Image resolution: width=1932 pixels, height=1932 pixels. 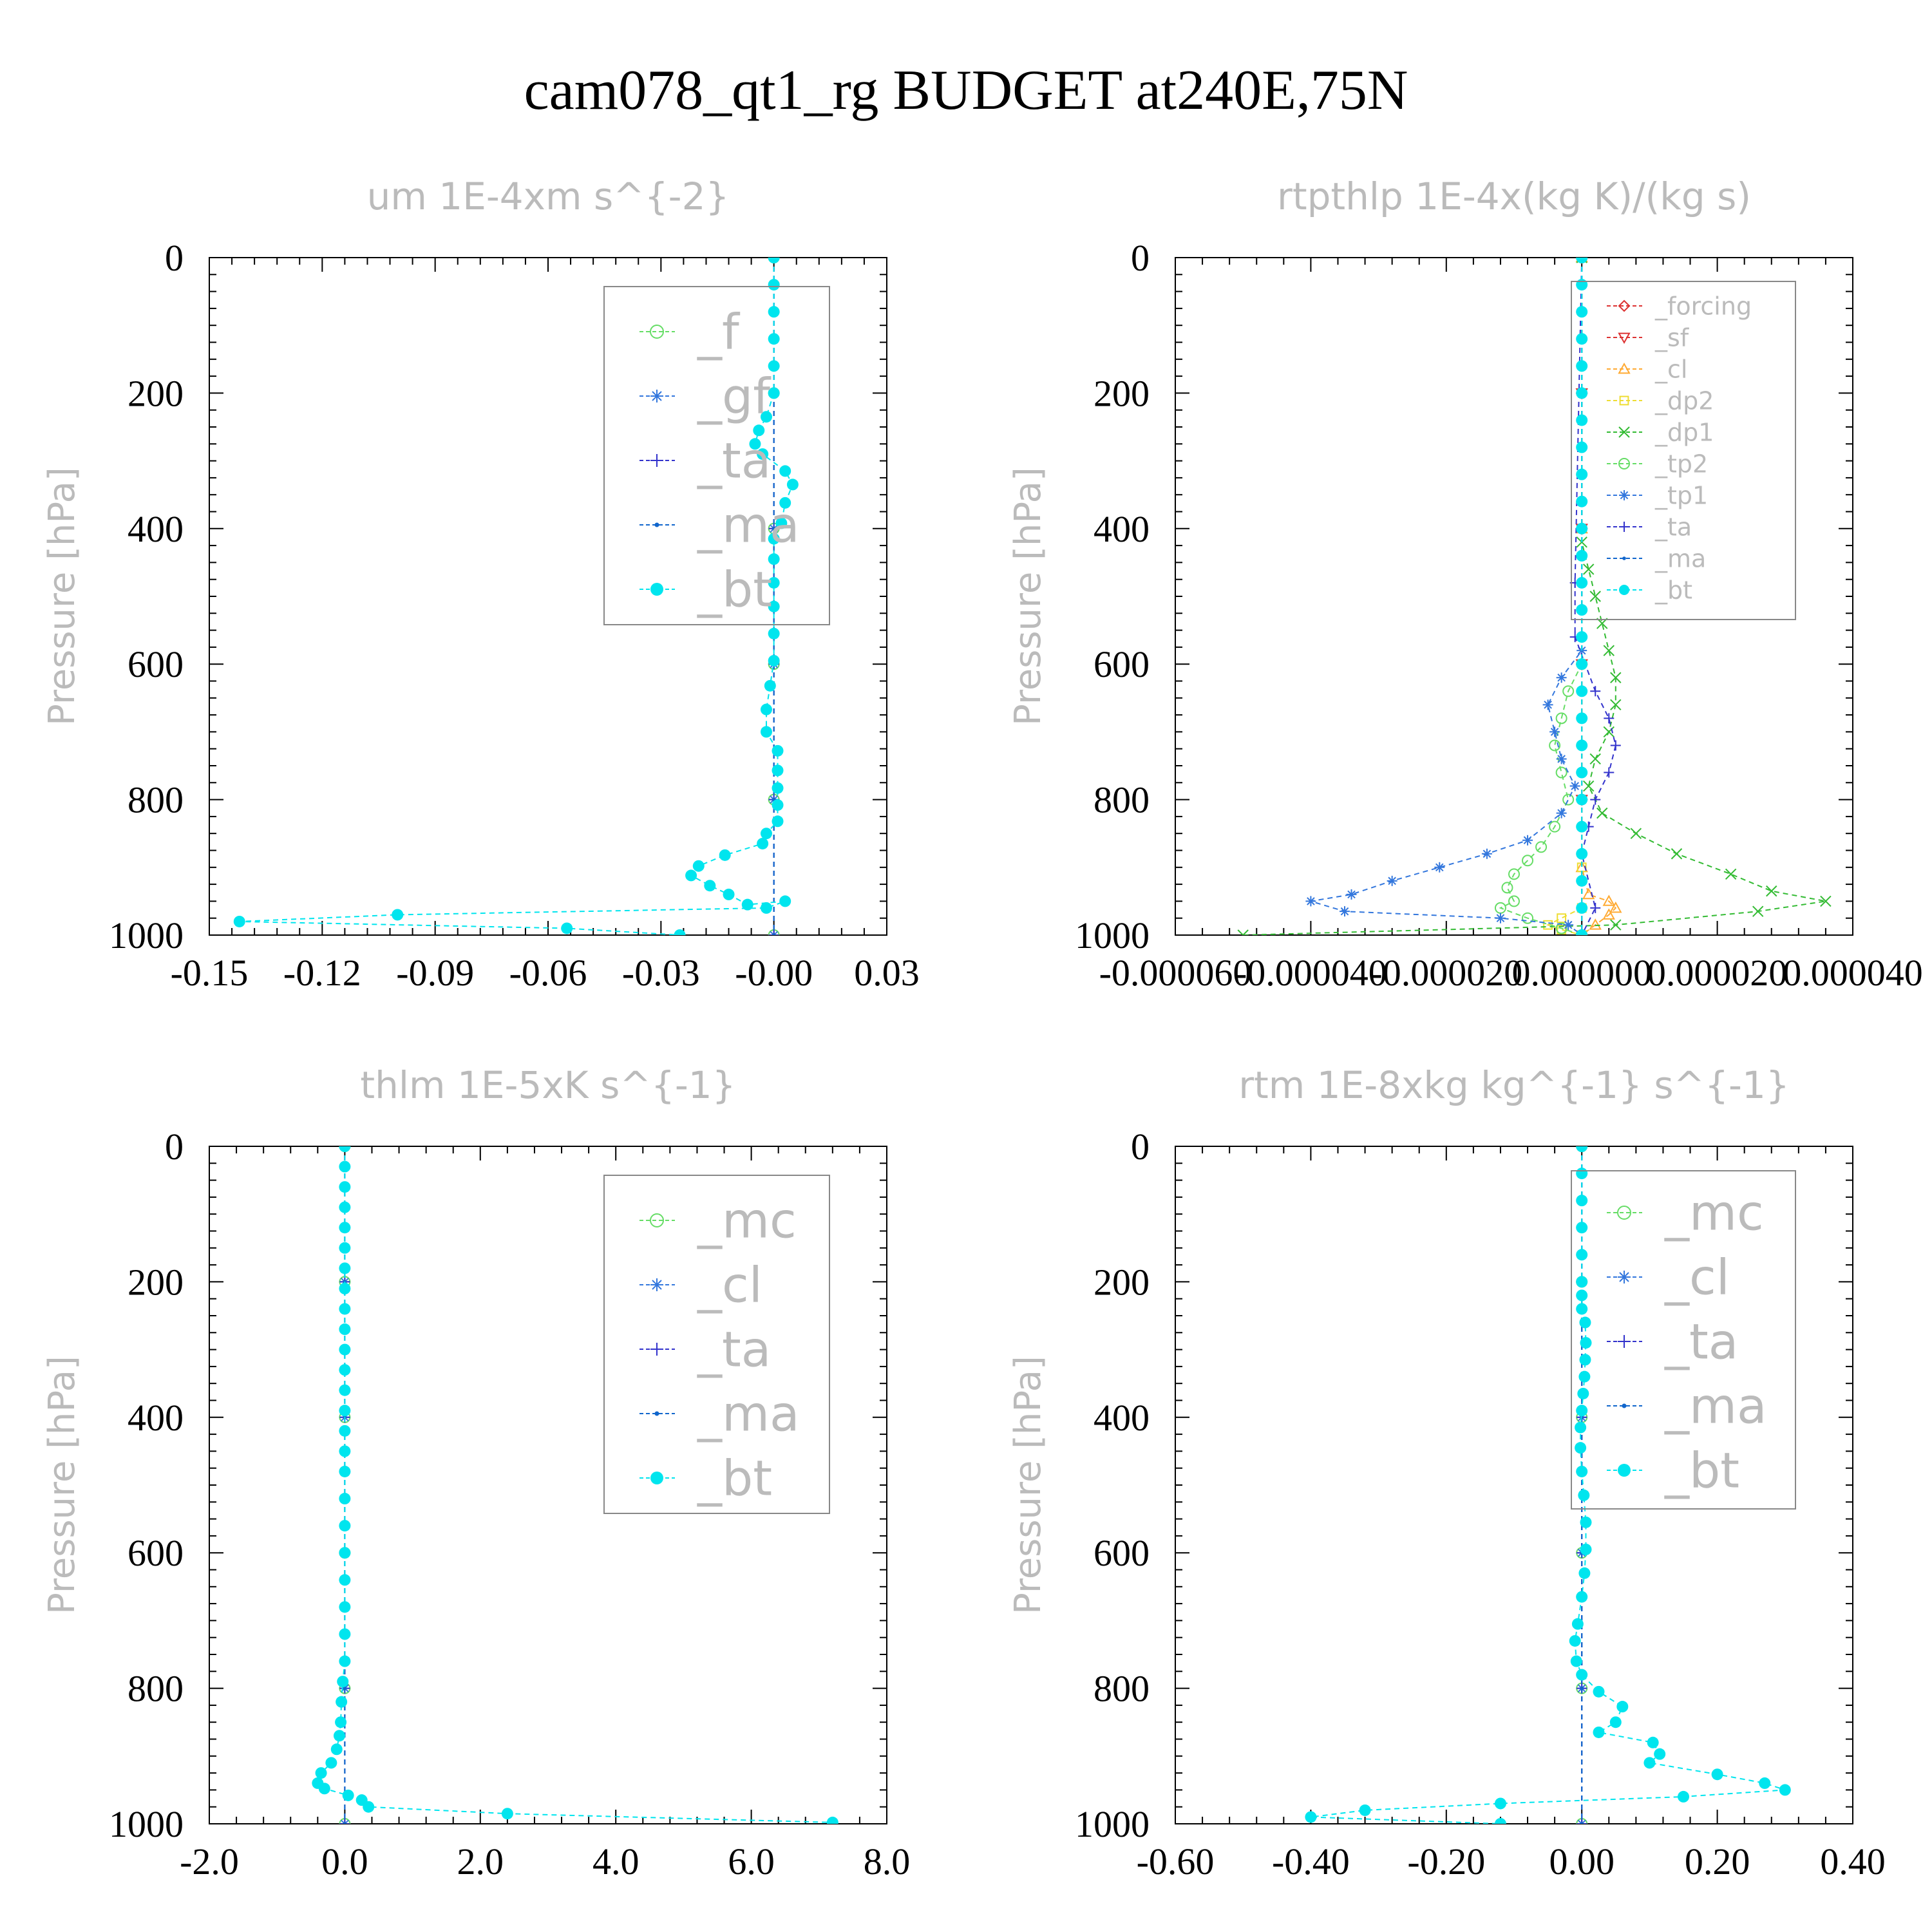 What do you see at coordinates (1595, 596) in the screenshot?
I see `series-line-ta` at bounding box center [1595, 596].